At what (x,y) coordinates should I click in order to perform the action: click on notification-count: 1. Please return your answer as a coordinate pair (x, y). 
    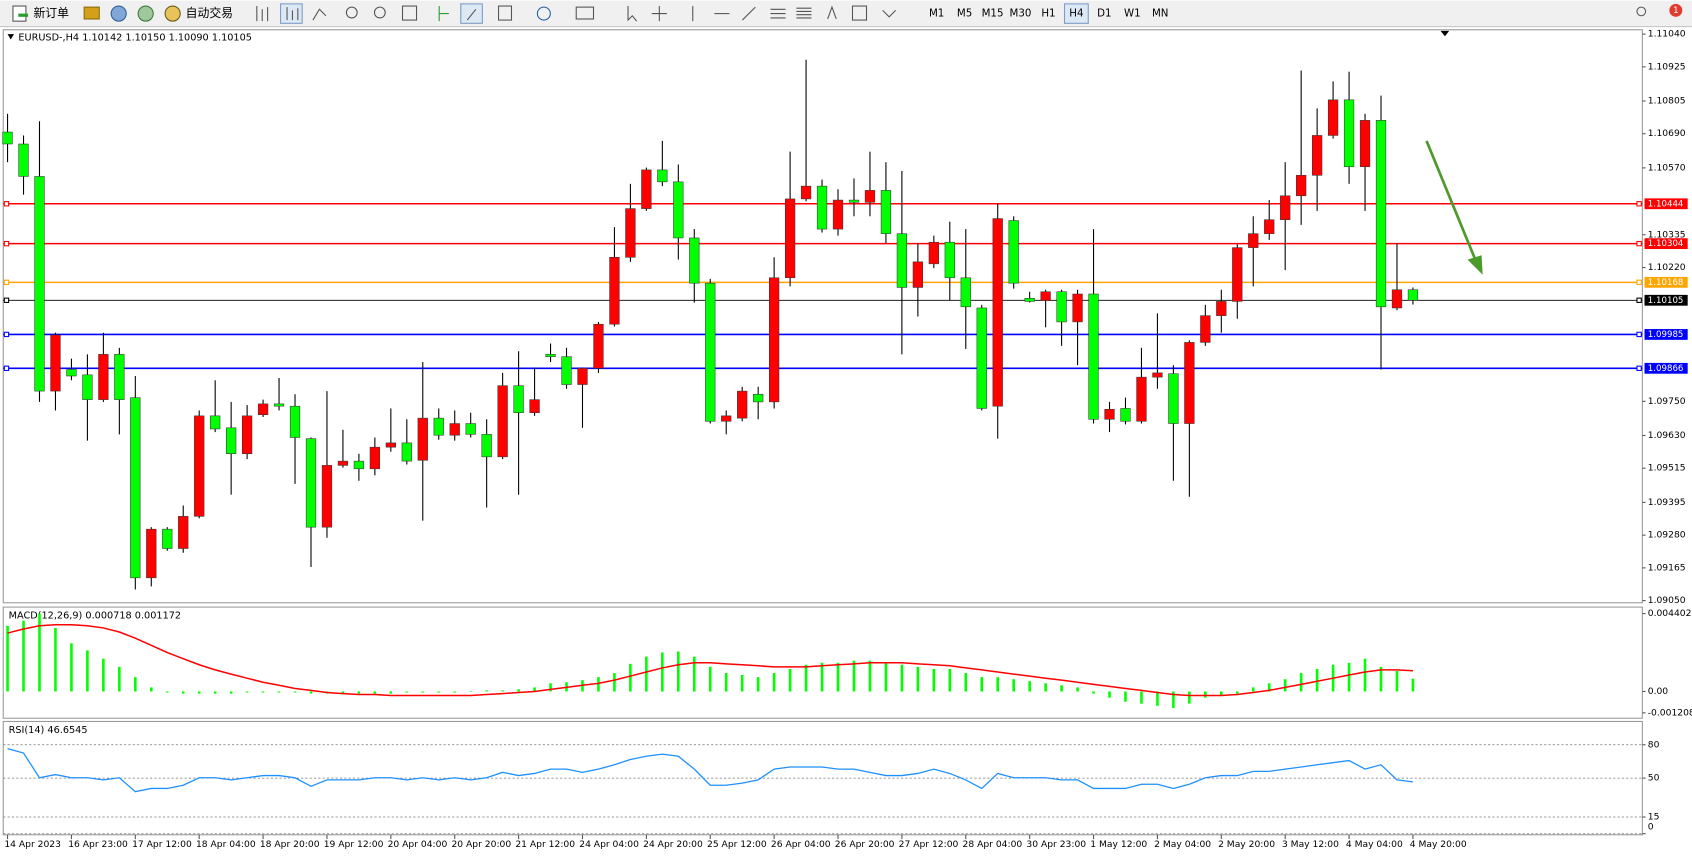
    Looking at the image, I should click on (1676, 11).